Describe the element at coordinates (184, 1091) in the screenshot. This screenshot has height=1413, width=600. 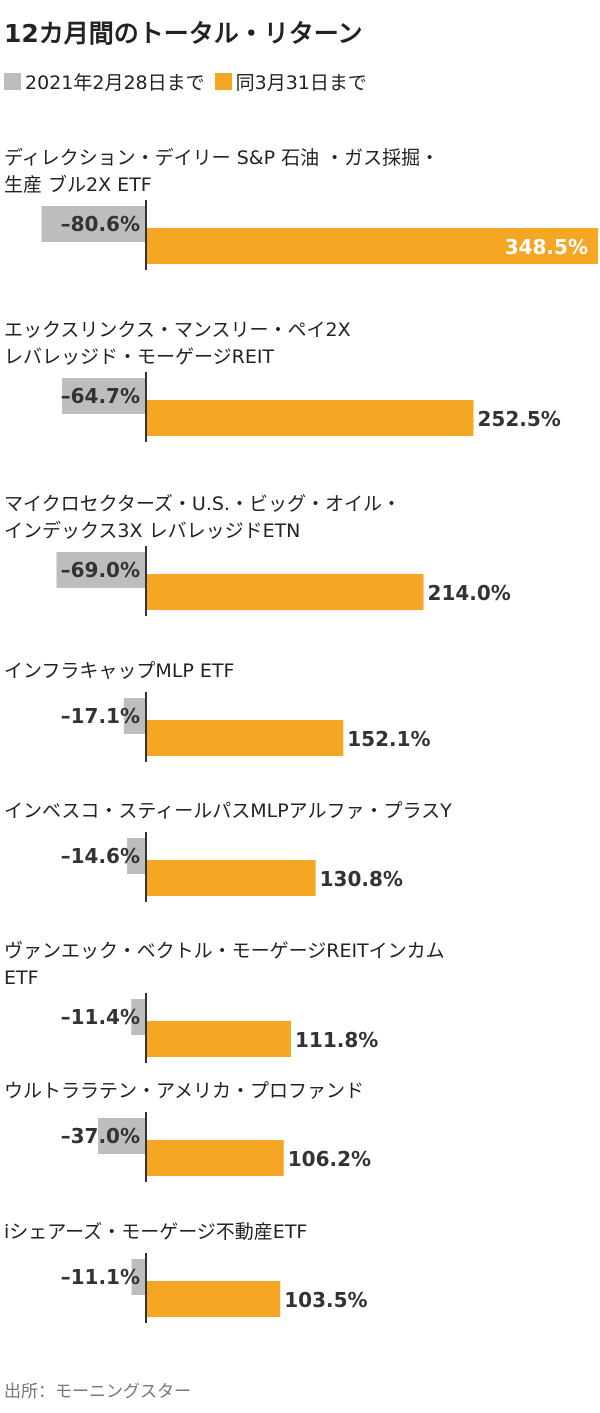
I see `category-label: ウルトララテン・アメリカ・プロファンド` at that location.